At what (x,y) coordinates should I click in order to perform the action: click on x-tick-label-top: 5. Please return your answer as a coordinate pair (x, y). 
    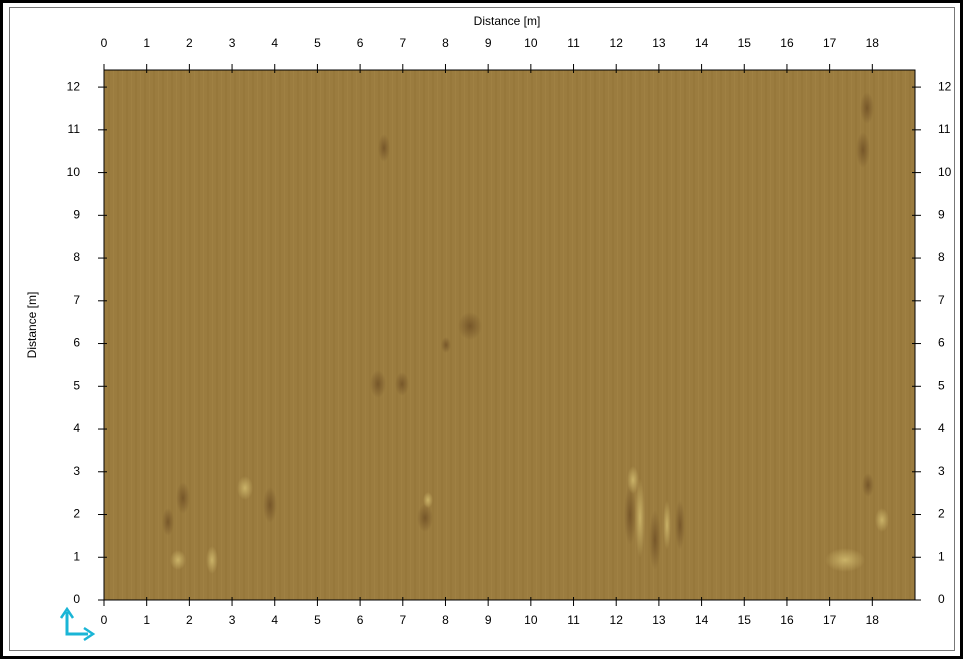
    Looking at the image, I should click on (317, 43).